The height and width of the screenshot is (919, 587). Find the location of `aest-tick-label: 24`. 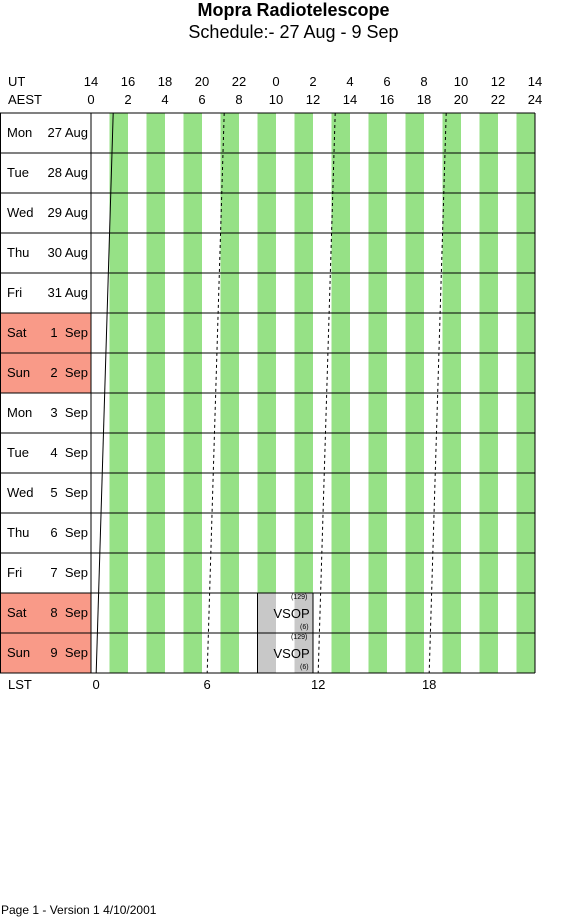

aest-tick-label: 24 is located at coordinates (535, 99).